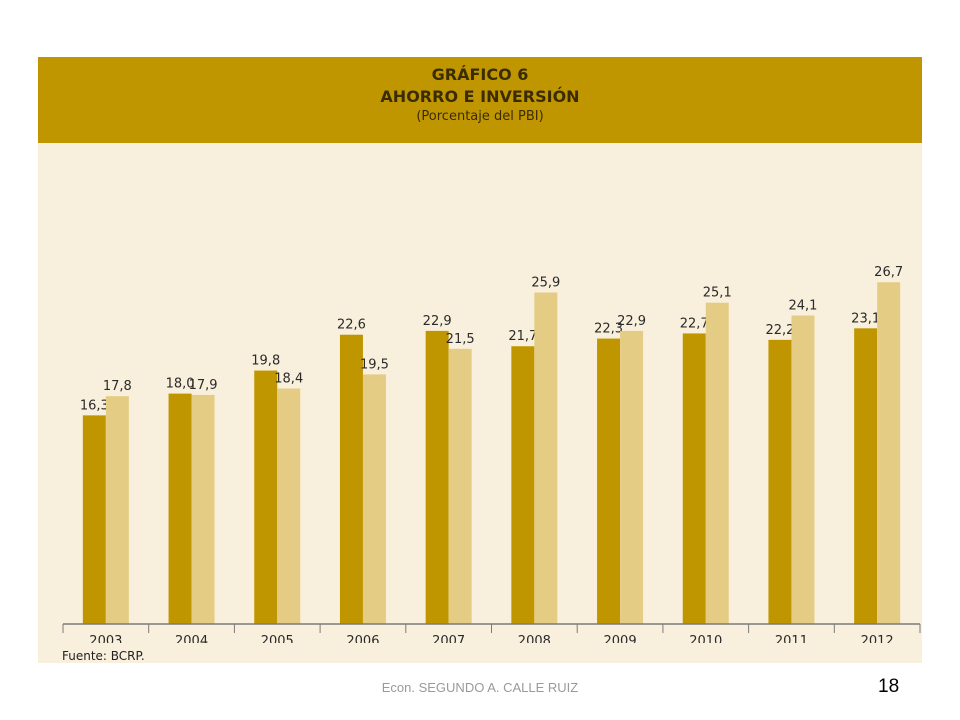 The height and width of the screenshot is (720, 960). I want to click on bar-ahorro-2003, so click(94, 519).